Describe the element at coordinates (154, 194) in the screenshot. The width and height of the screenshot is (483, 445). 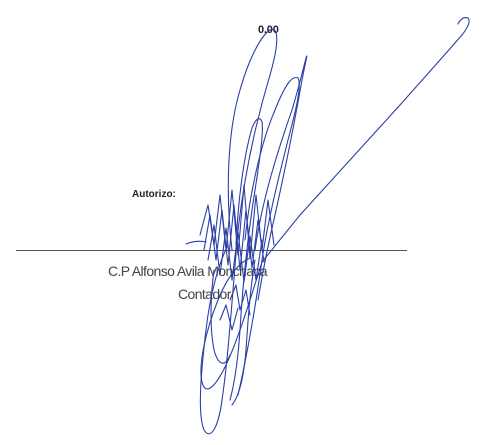
I see `authorization-label: Autorizo:` at that location.